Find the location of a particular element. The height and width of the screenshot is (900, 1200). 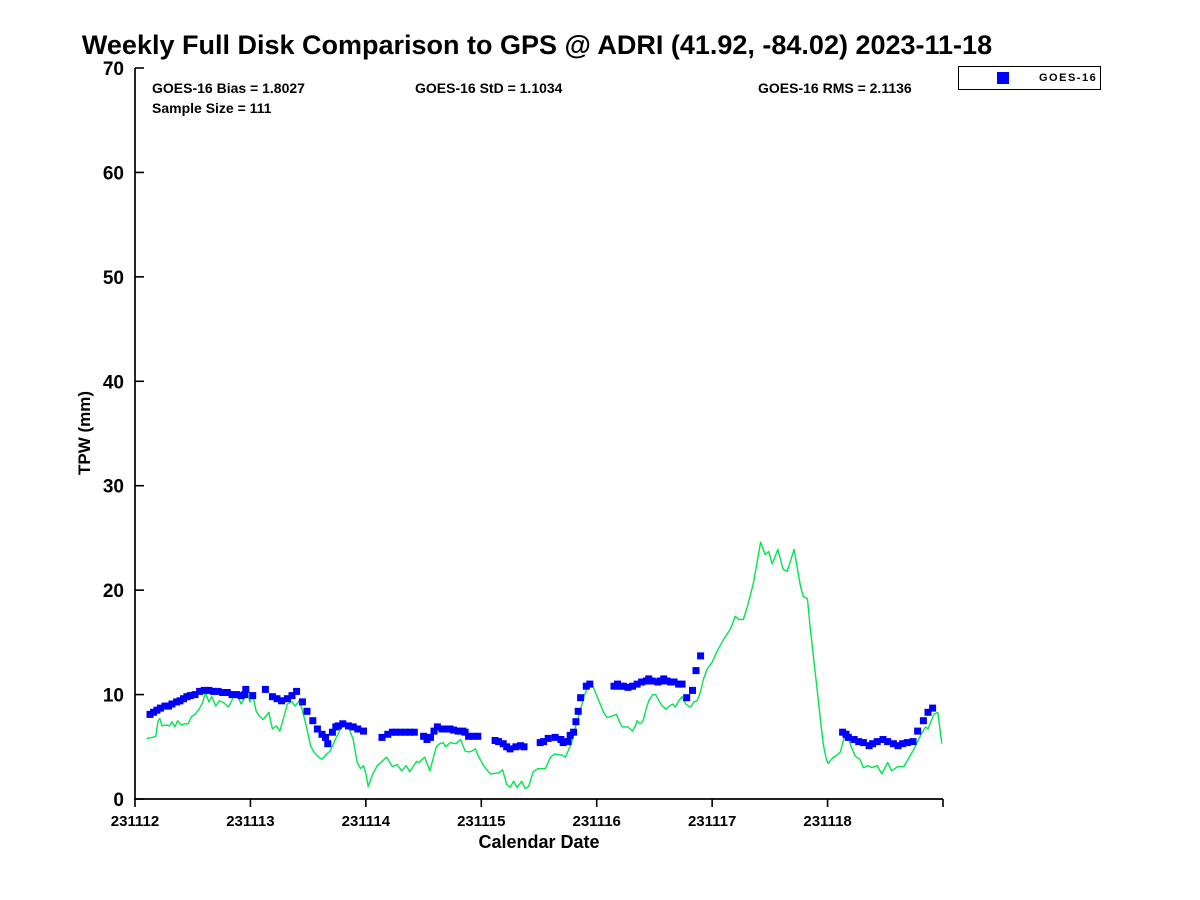

x-axis-label: Calendar Date is located at coordinates (539, 842).